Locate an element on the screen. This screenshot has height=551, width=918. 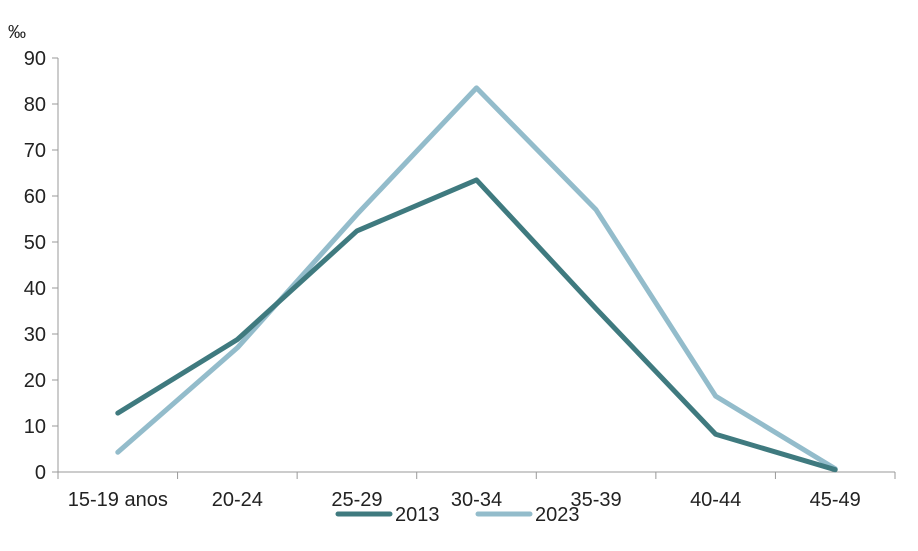
legend: 2013 2023 is located at coordinates (457, 515).